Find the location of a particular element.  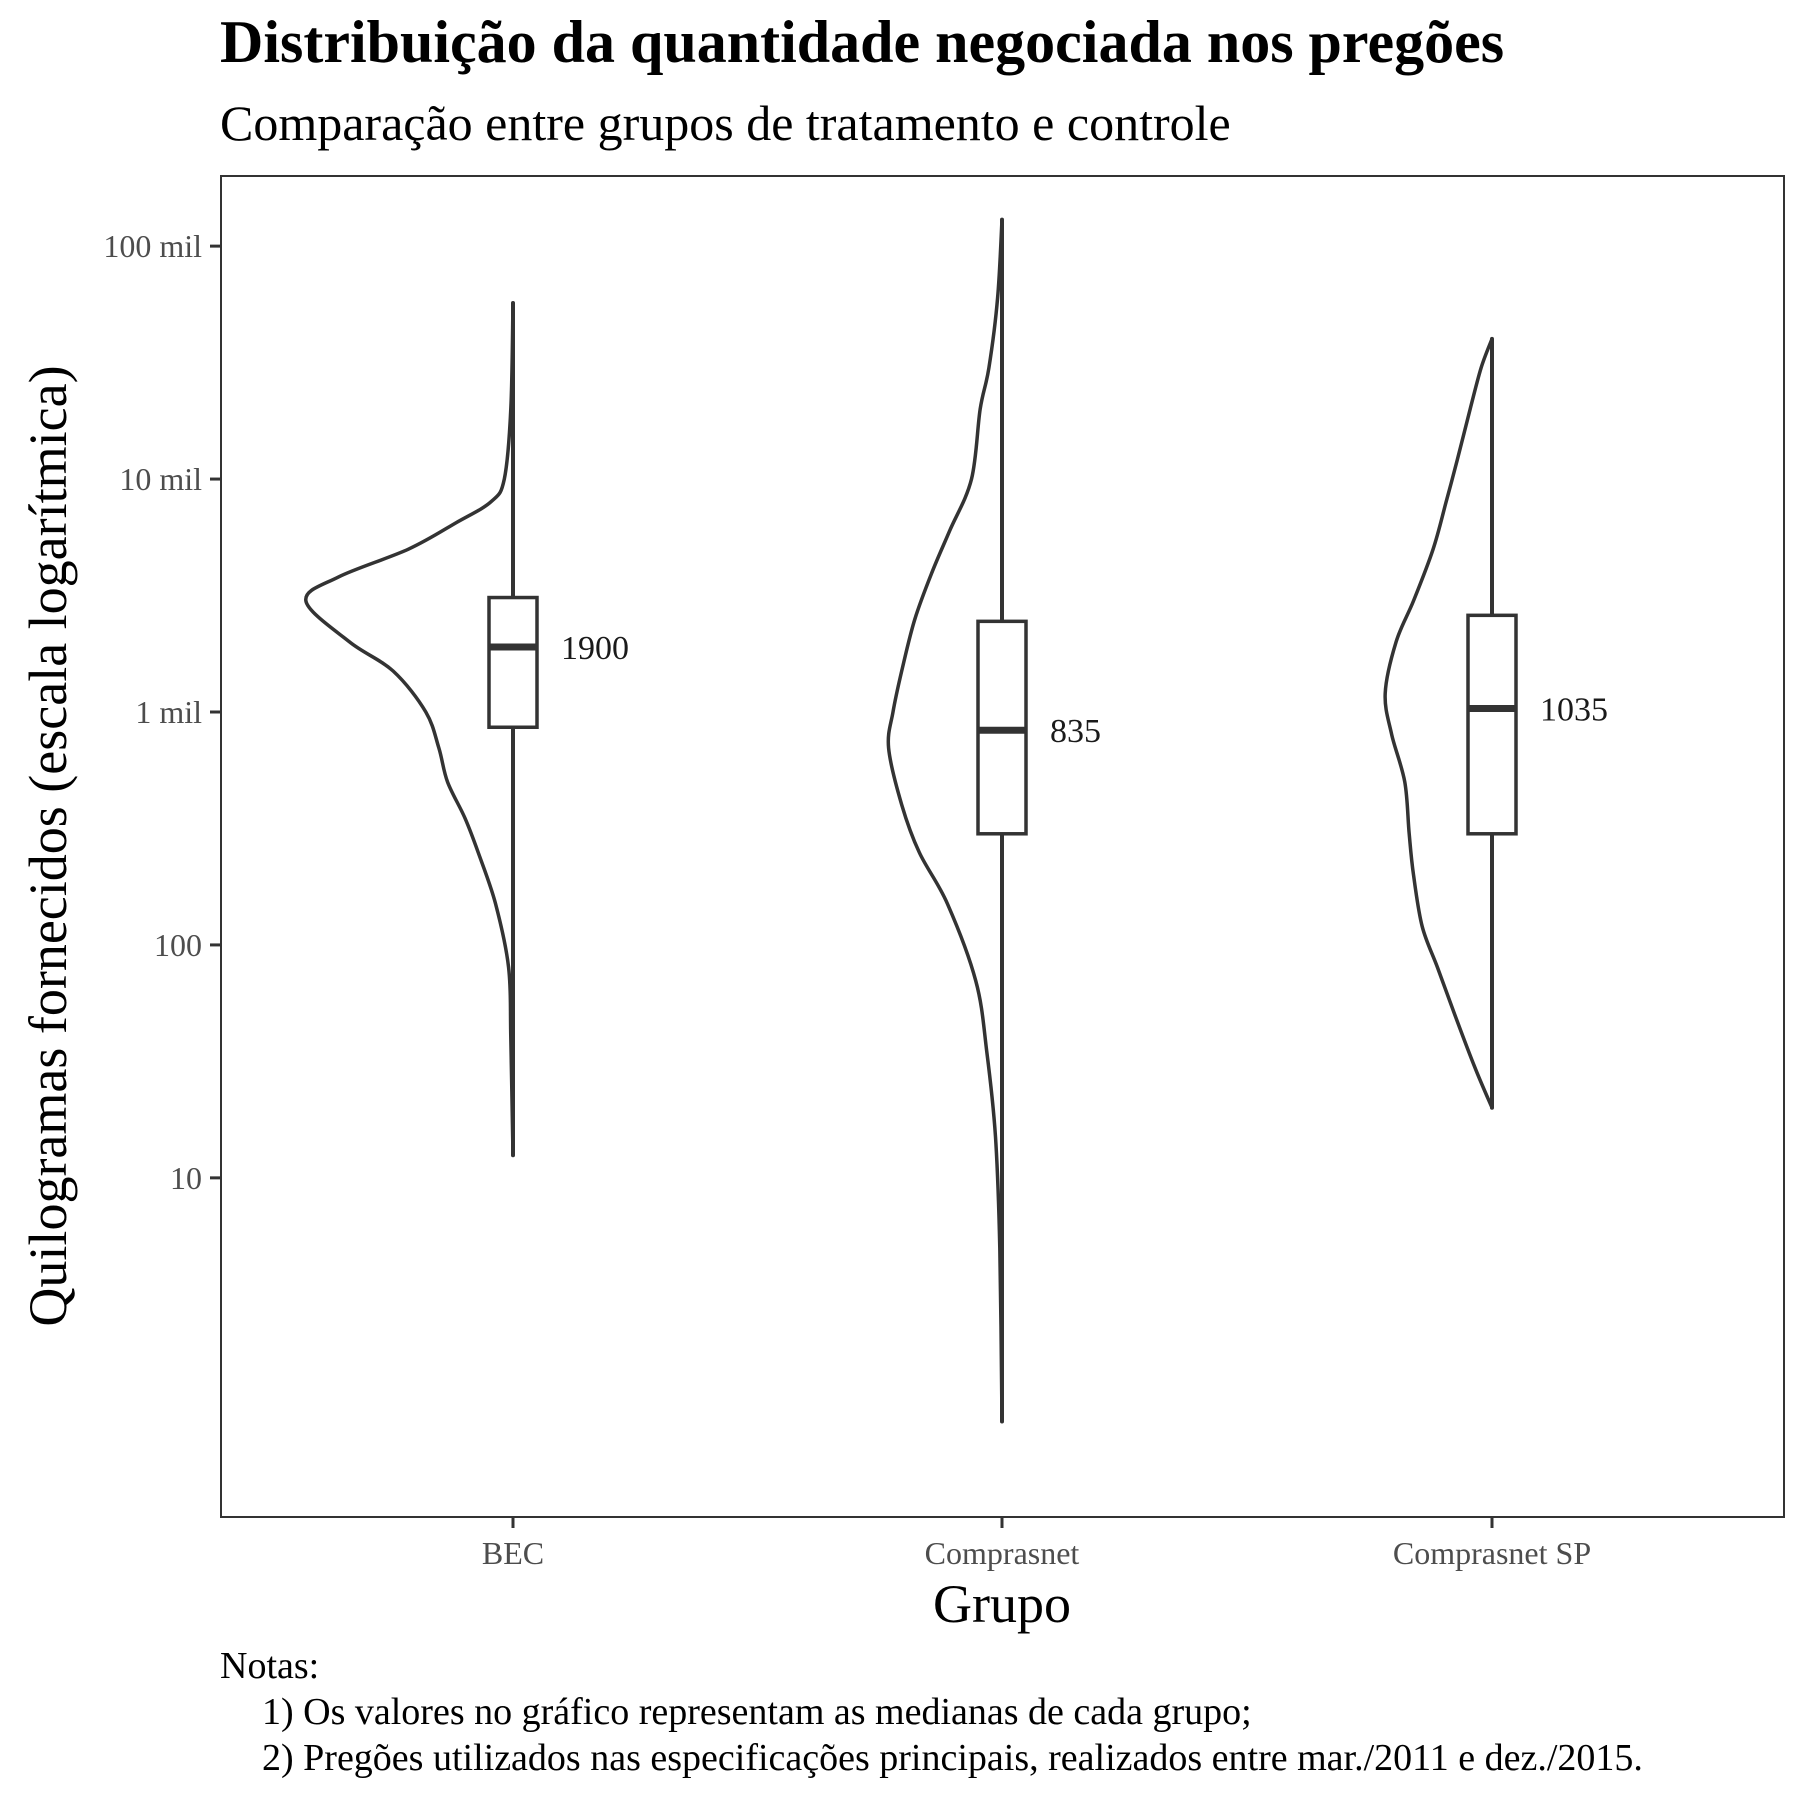

y-axis: 10 100 1 mil 10 mil 100 mil is located at coordinates (162, 712).